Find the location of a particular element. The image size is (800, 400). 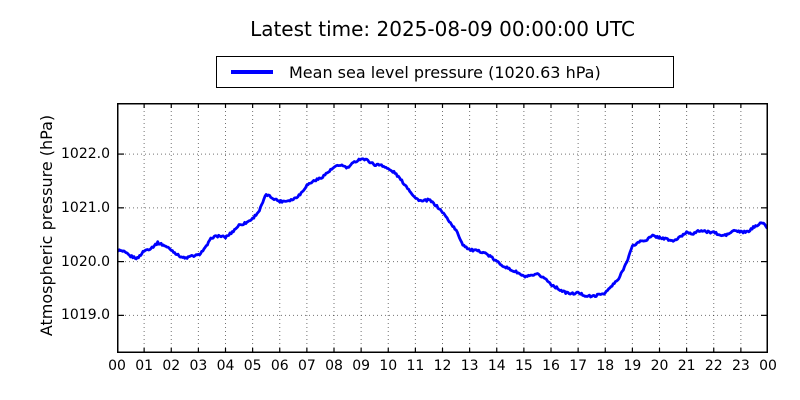

x-tick-label: 19 is located at coordinates (632, 366).